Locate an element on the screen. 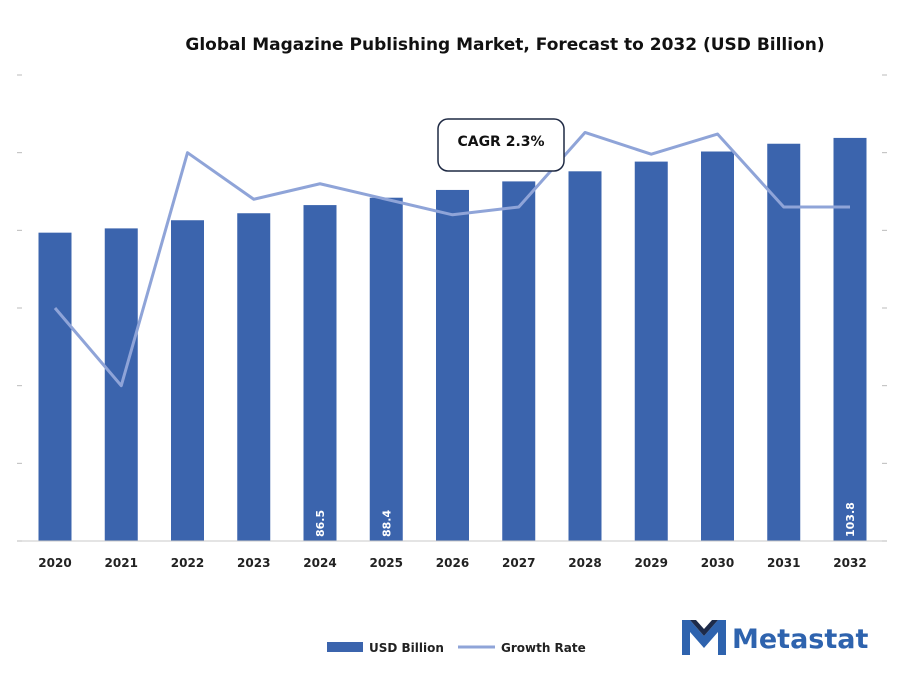 Image resolution: width=901 pixels, height=682 pixels. legend-label-usd: USD Billion is located at coordinates (406, 648).